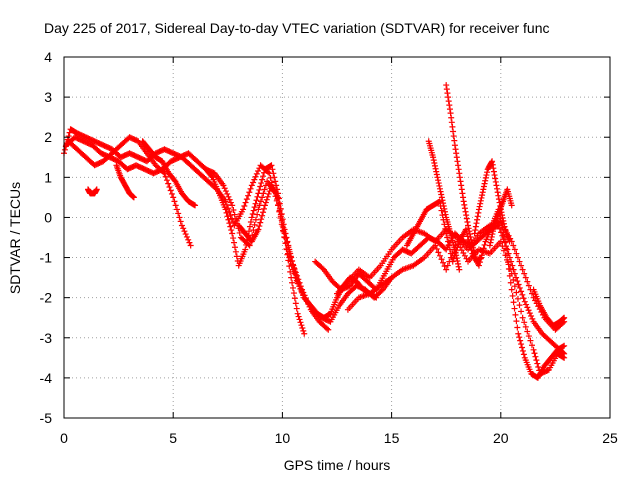 The height and width of the screenshot is (480, 640). What do you see at coordinates (283, 438) in the screenshot?
I see `x-tick-label: 10` at bounding box center [283, 438].